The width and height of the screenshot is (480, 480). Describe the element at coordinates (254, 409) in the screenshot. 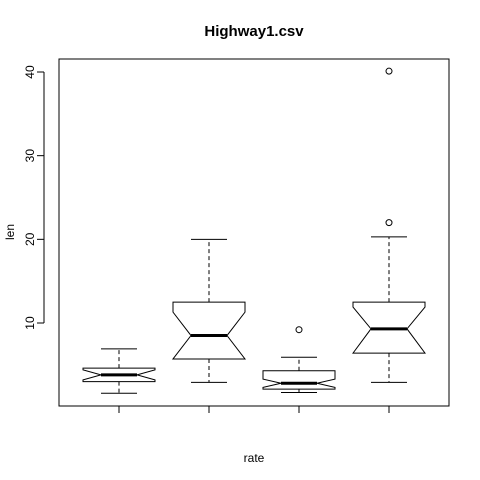

I see `x-axis` at that location.